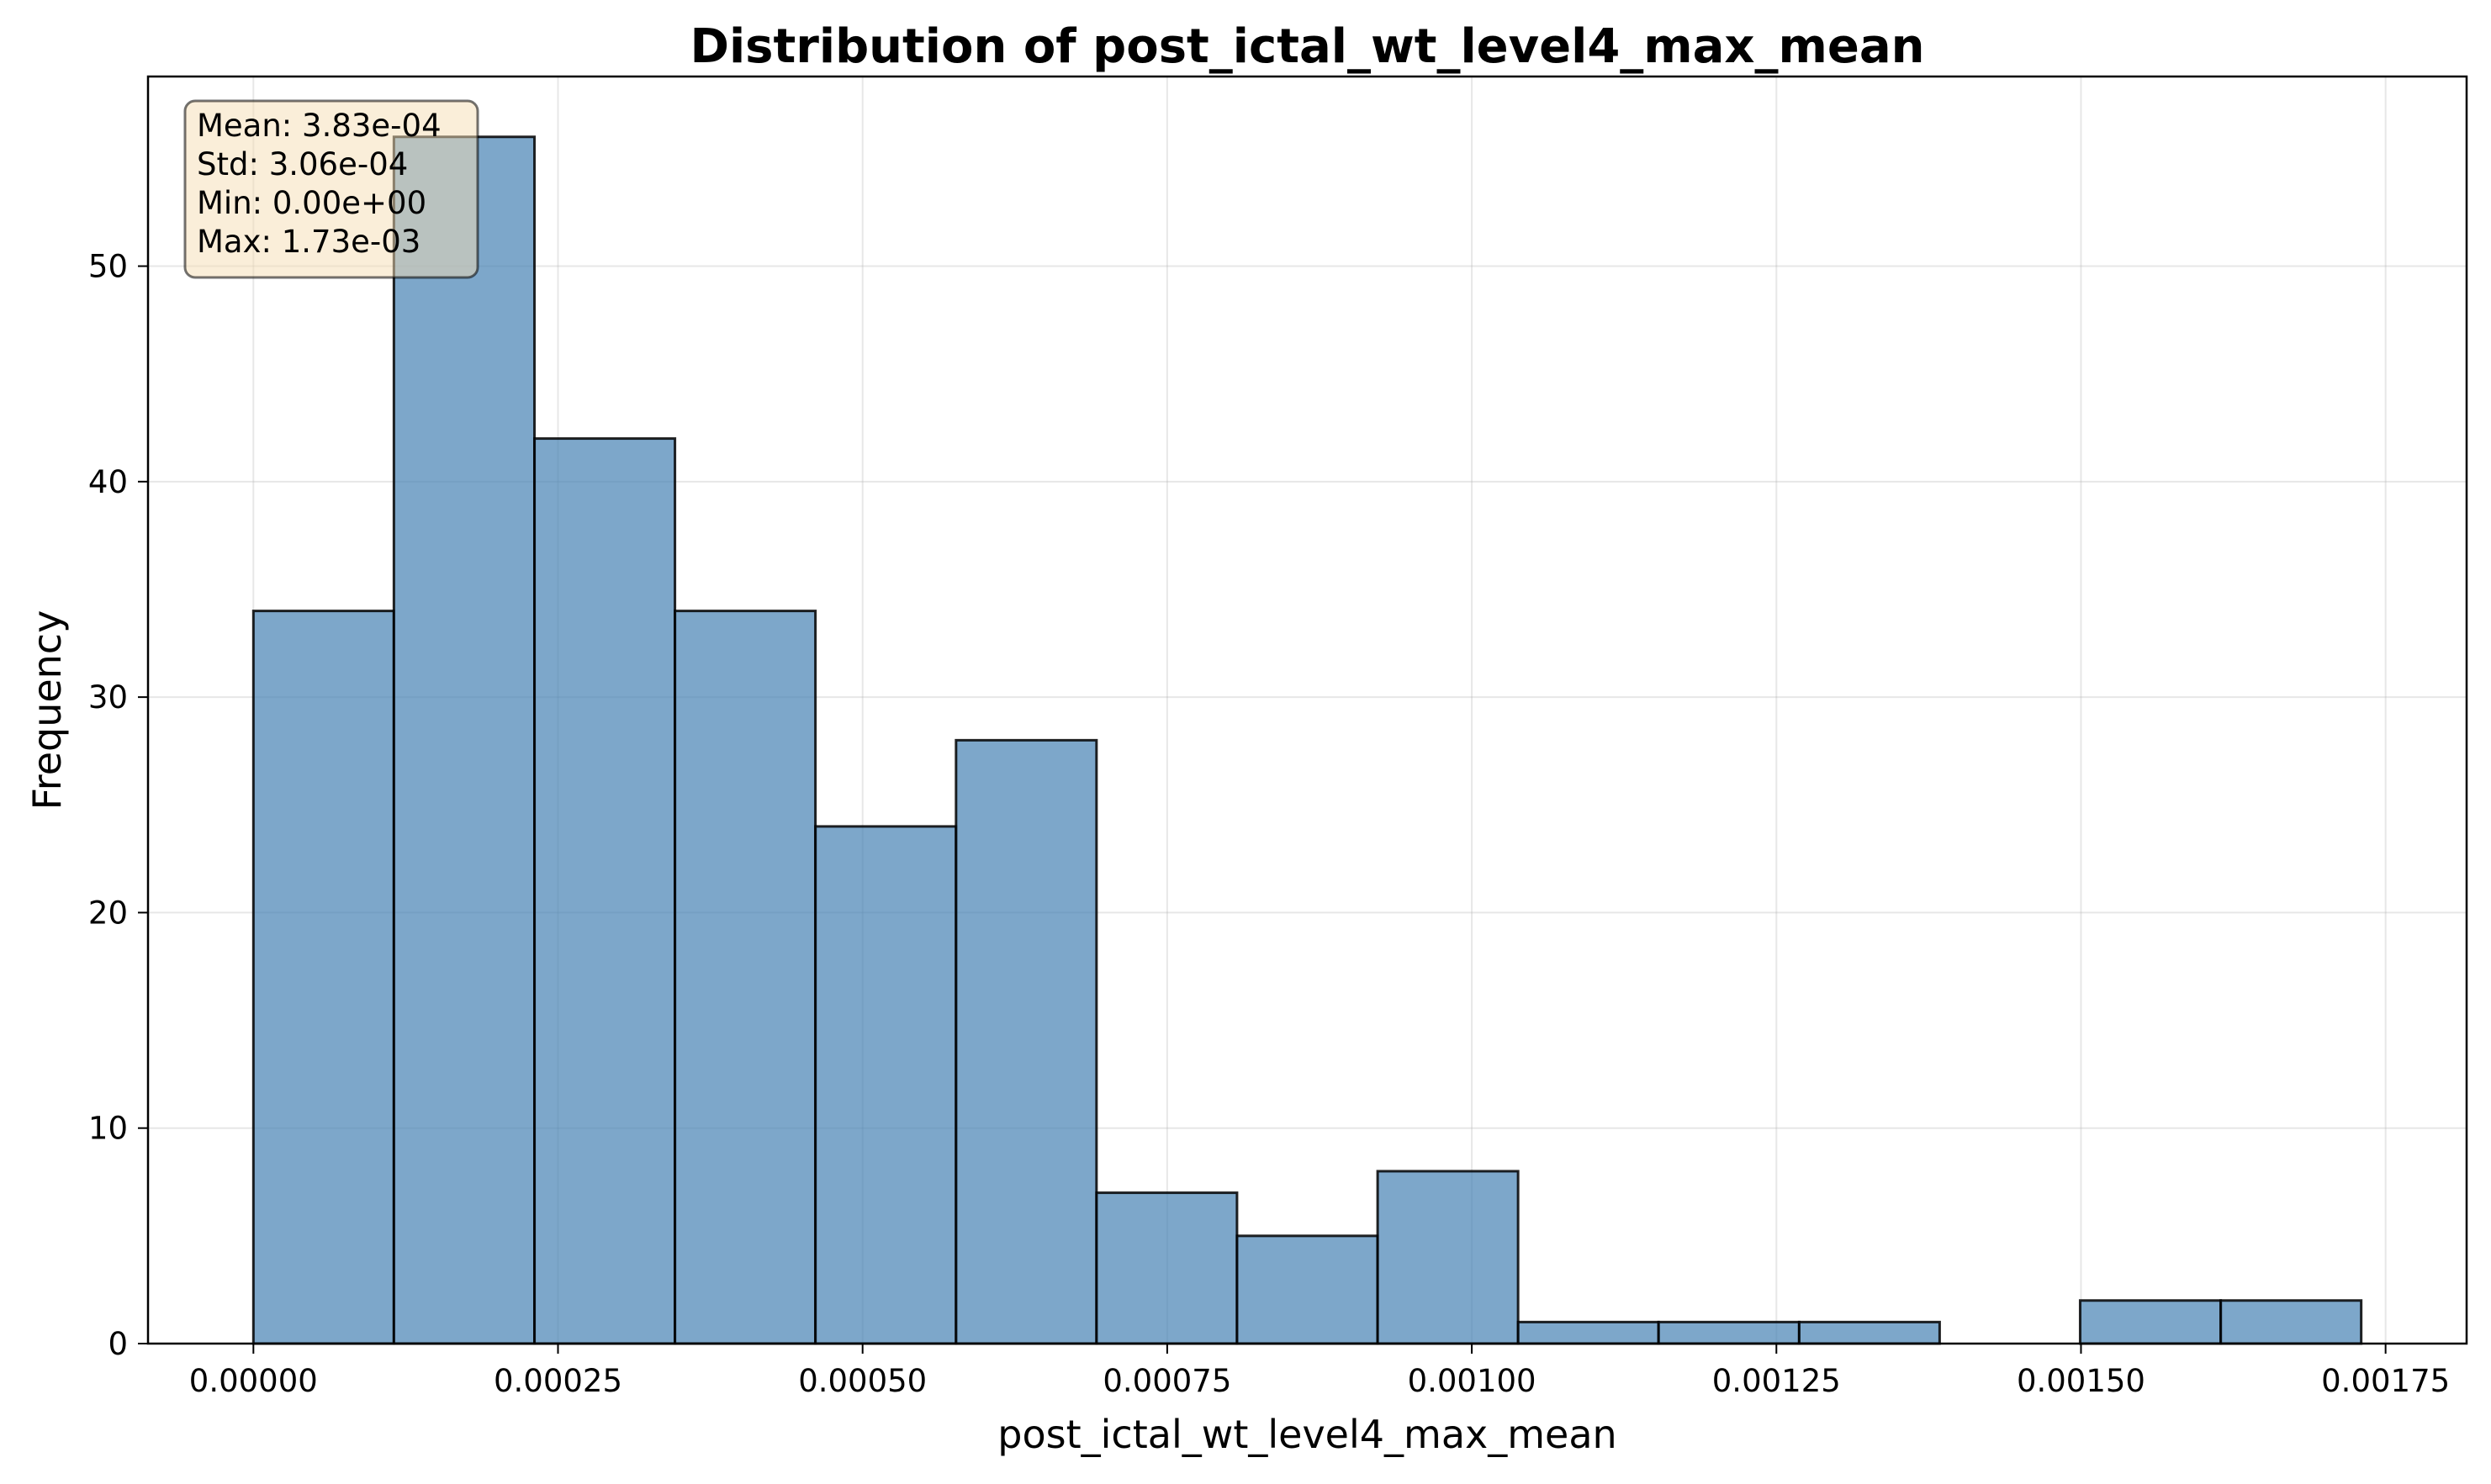 Image resolution: width=2491 pixels, height=1484 pixels. Describe the element at coordinates (108, 697) in the screenshot. I see `y-tick-label: 30` at that location.